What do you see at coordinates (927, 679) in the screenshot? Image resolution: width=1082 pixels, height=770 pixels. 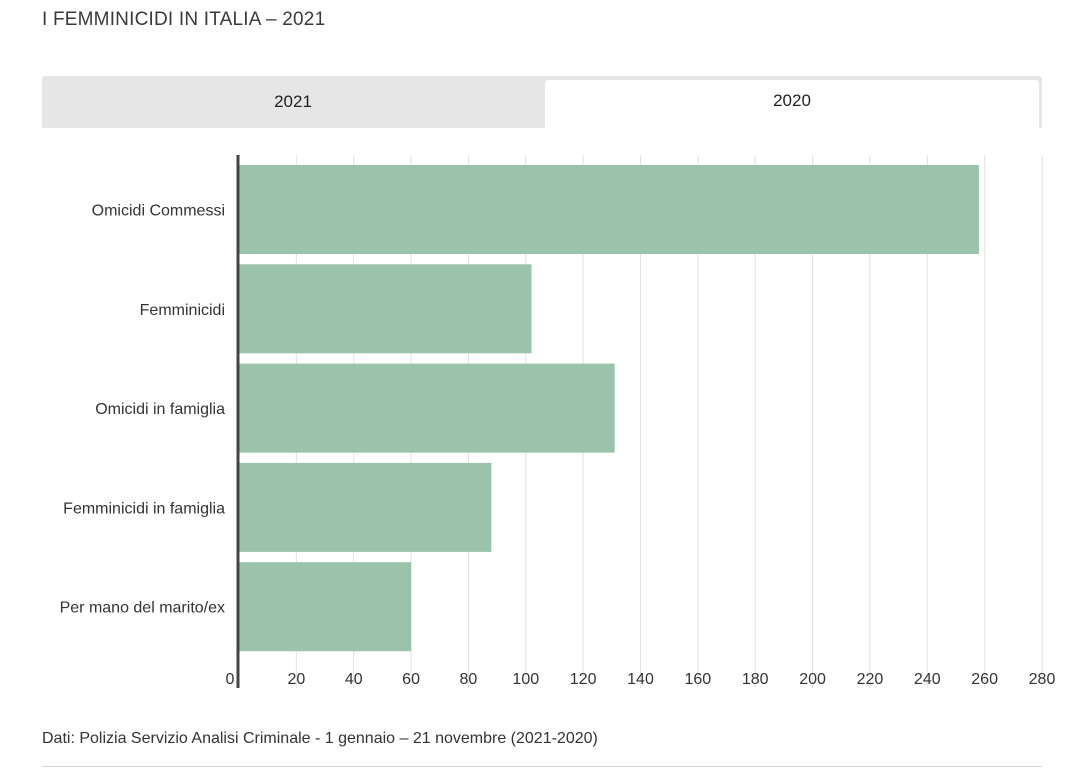 I see `x-tick-label: 240` at bounding box center [927, 679].